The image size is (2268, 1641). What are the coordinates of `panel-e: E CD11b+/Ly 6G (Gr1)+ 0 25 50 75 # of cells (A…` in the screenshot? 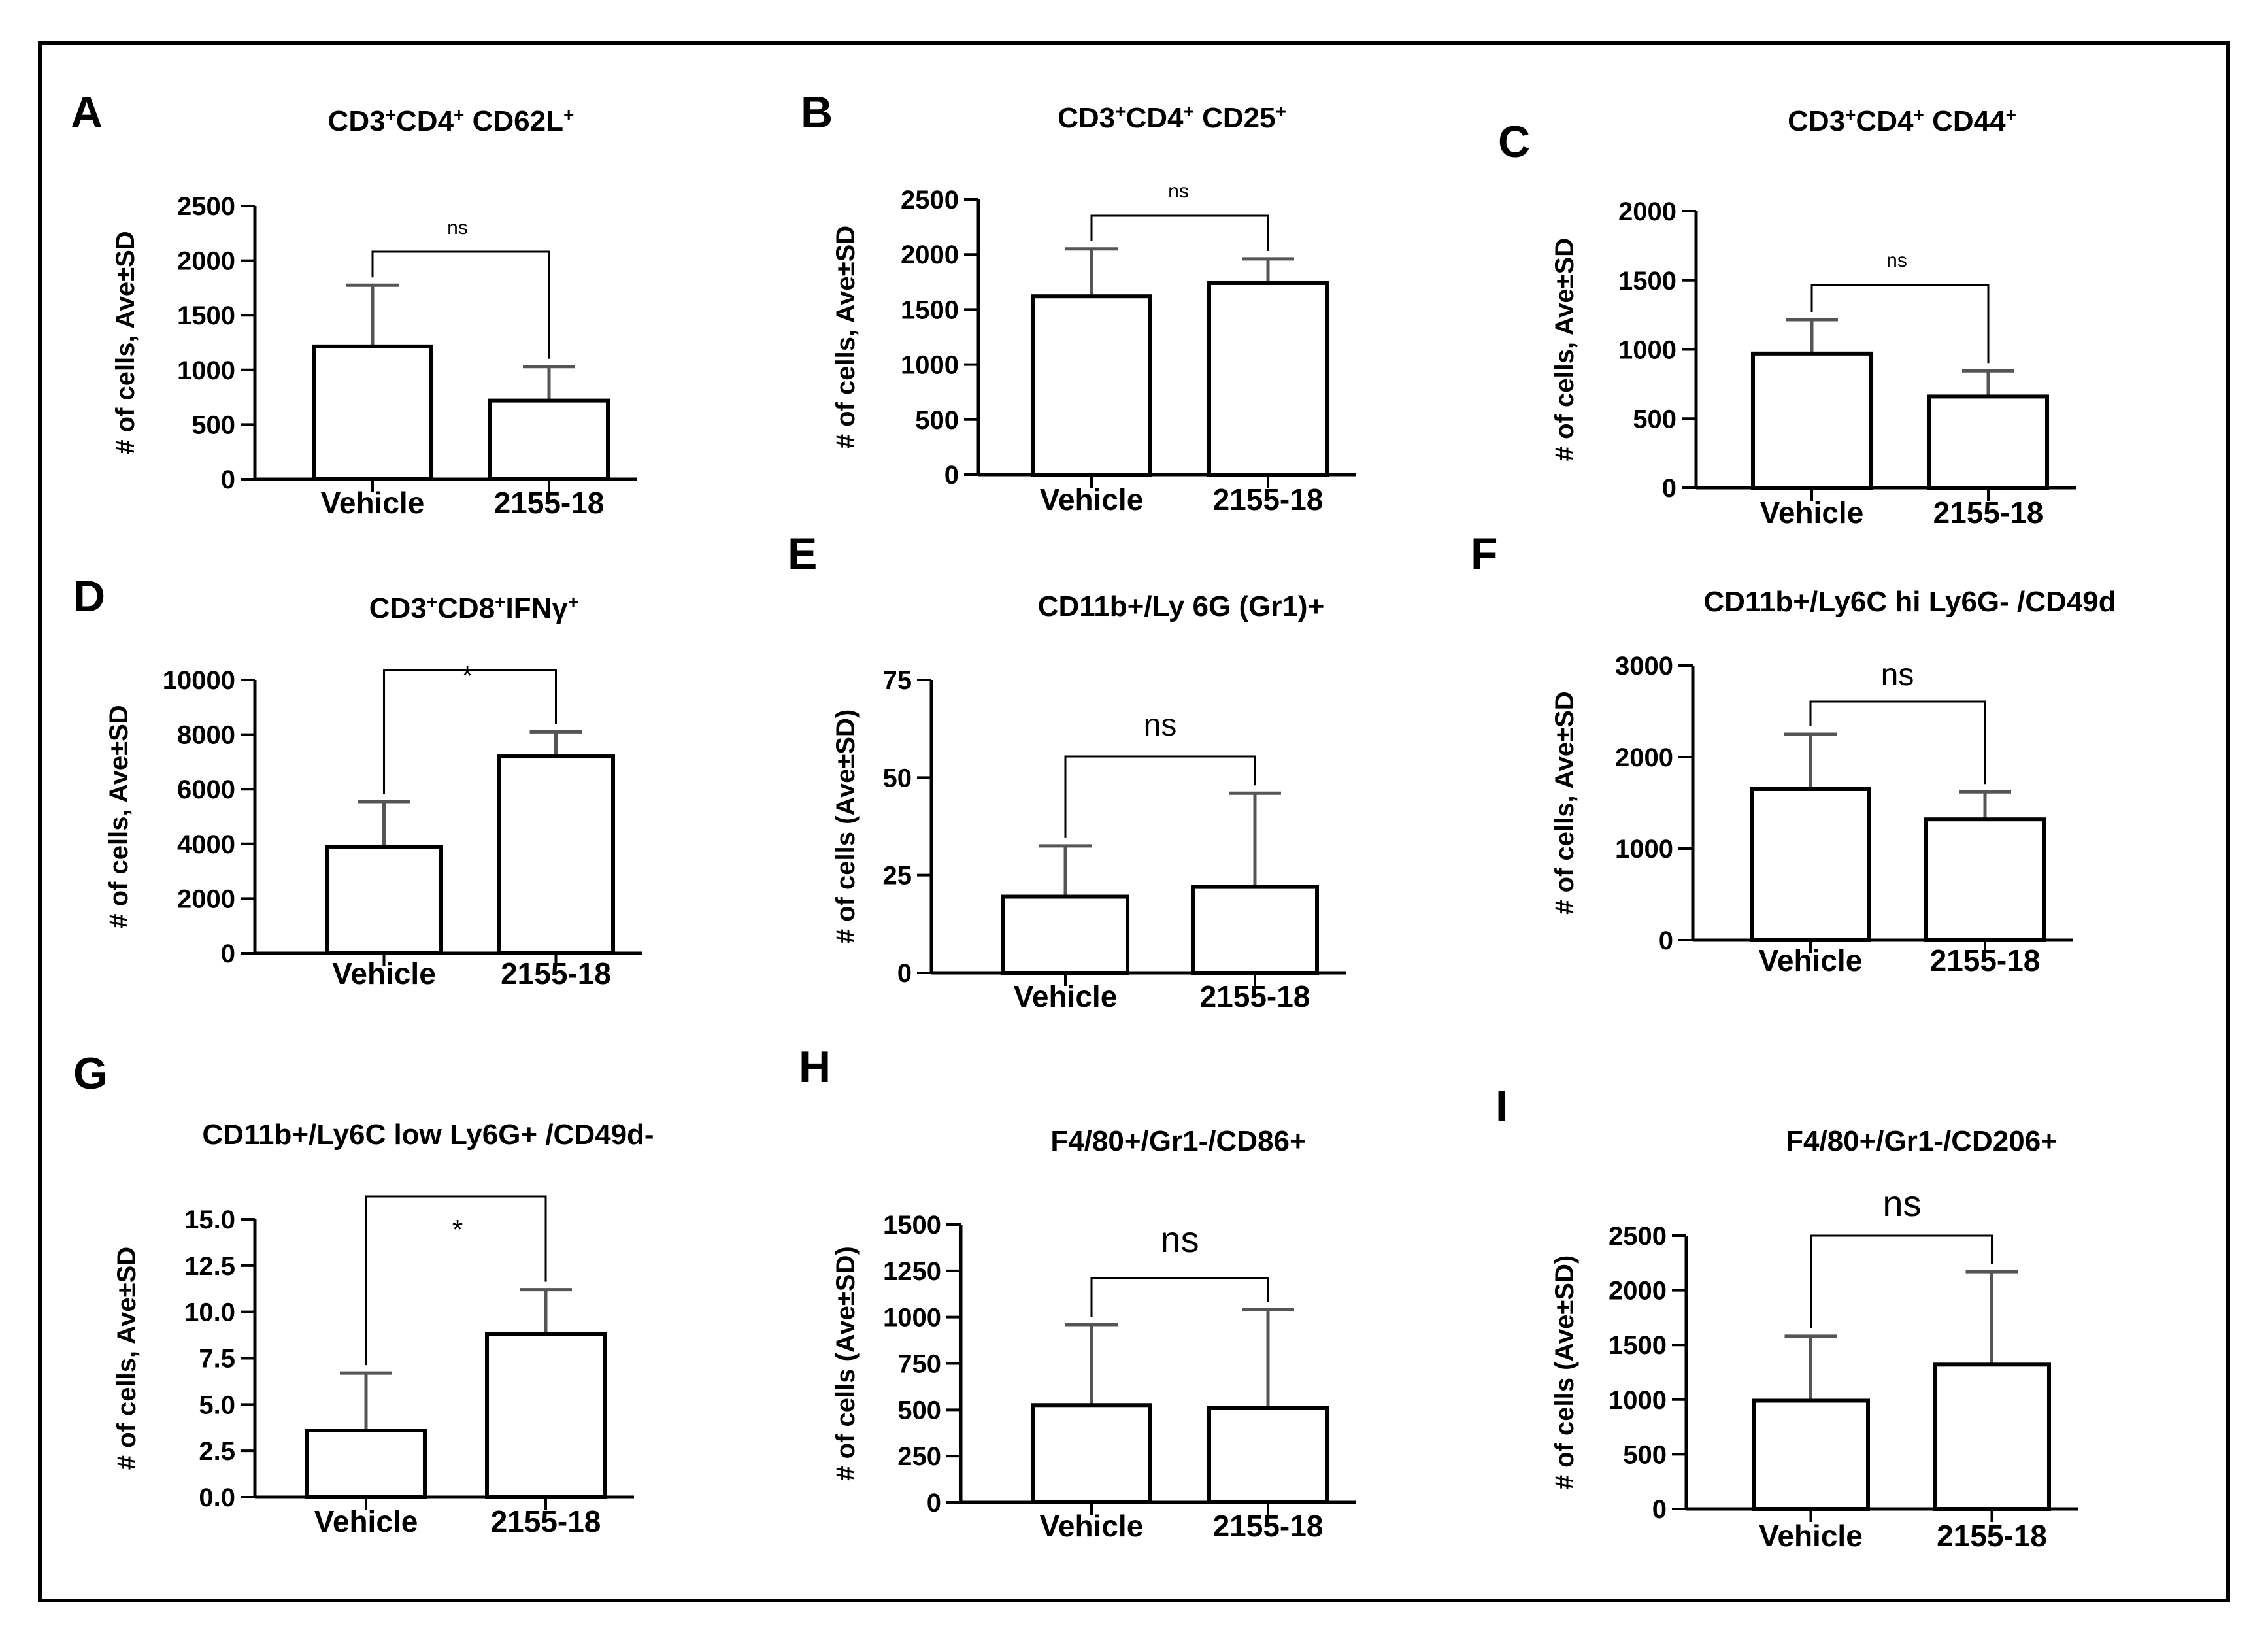 It's located at (1067, 771).